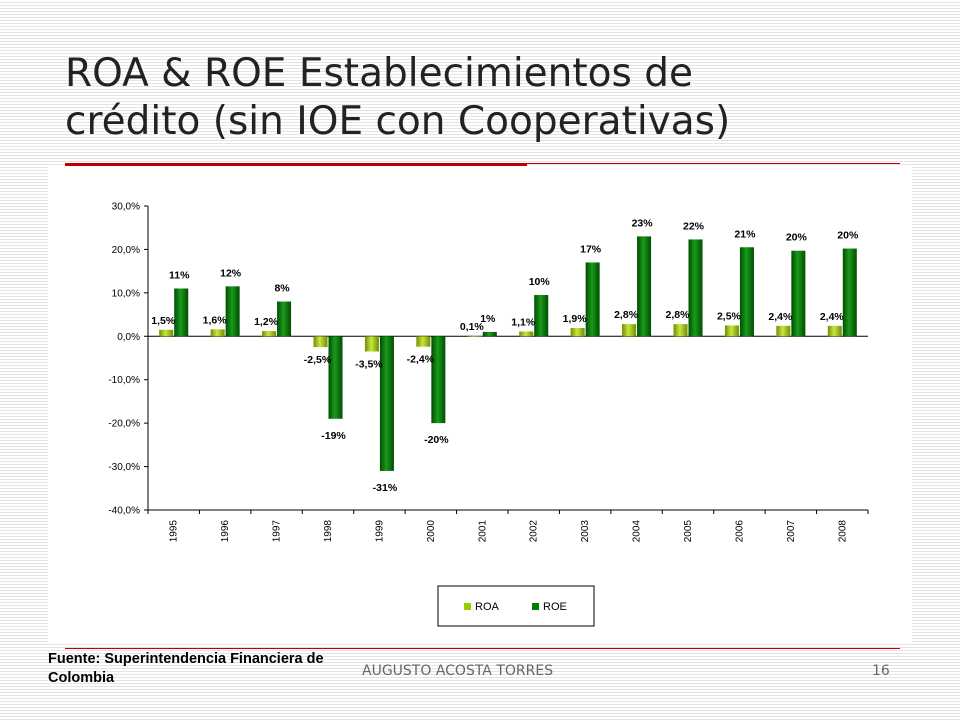  What do you see at coordinates (842, 531) in the screenshot?
I see `x-tick-label: 2008` at bounding box center [842, 531].